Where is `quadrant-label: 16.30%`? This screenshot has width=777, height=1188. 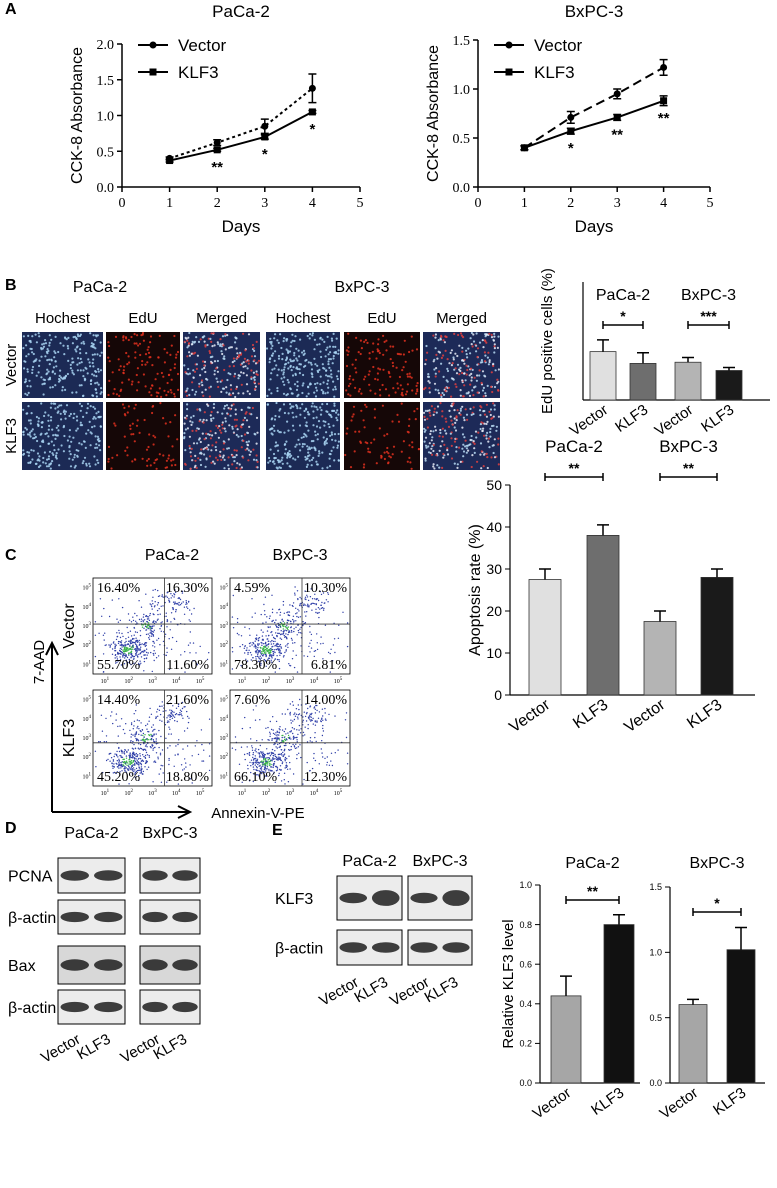
quadrant-label: 16.30% is located at coordinates (188, 588).